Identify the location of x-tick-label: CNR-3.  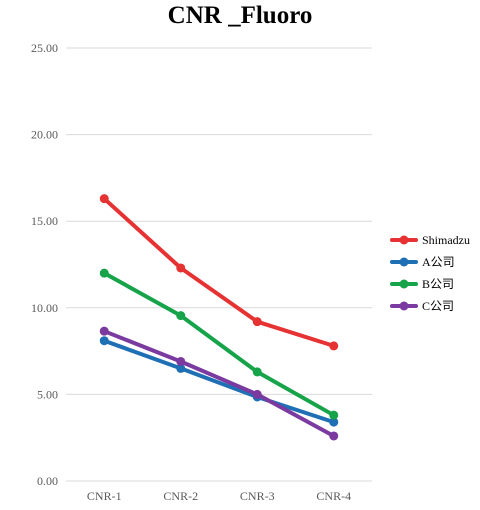
(257, 496).